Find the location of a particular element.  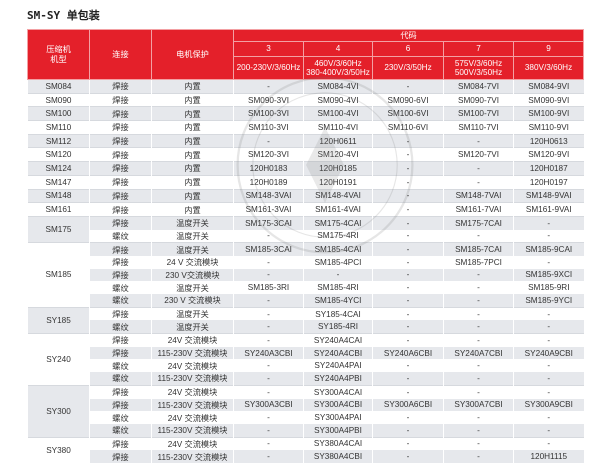

table-row: SM112 焊接 内置 -120H0611- -120H0613 is located at coordinates (305, 140).